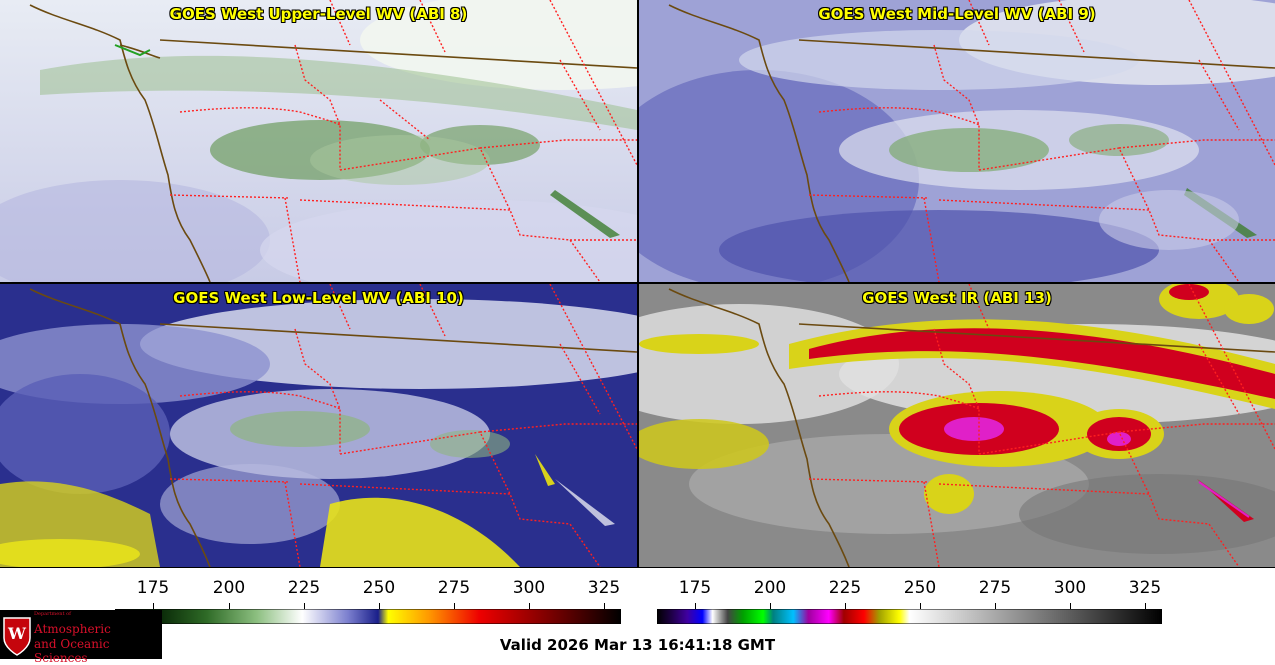  What do you see at coordinates (637, 567) in the screenshot?
I see `panel-bottom-border` at bounding box center [637, 567].